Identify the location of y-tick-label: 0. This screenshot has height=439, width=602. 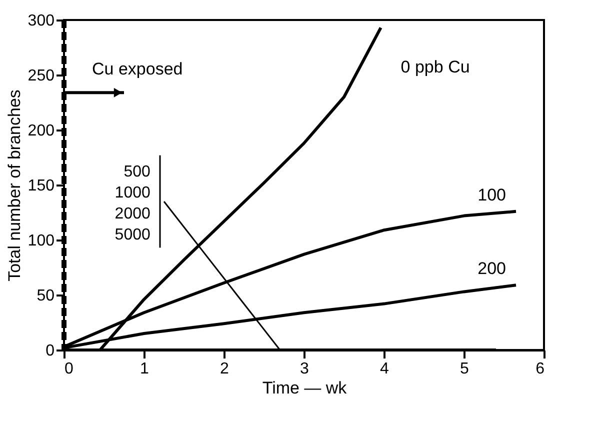
(50, 351).